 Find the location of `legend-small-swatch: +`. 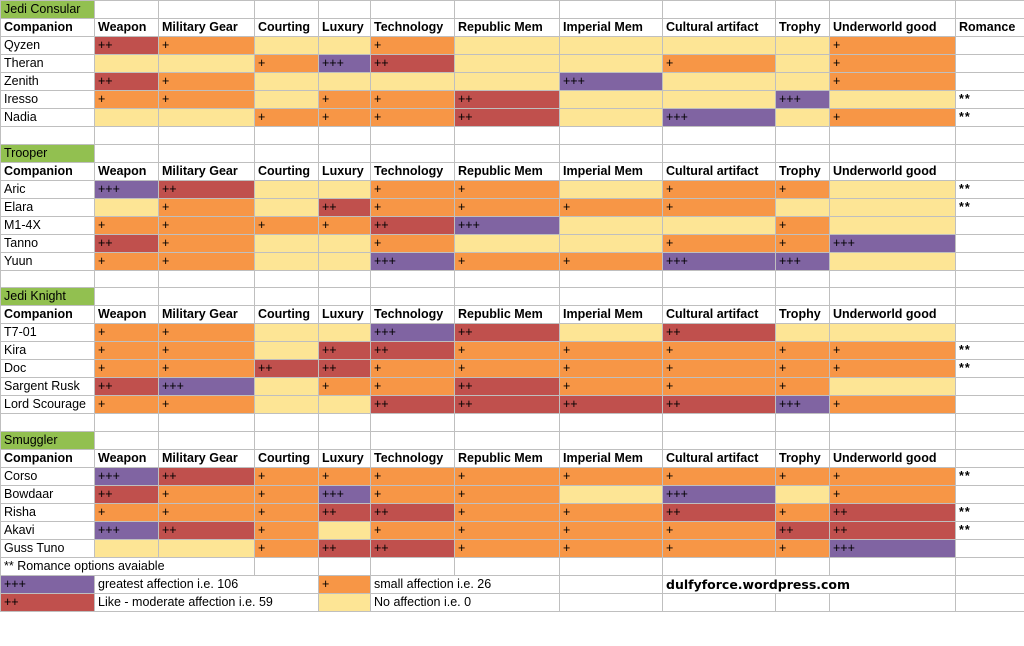

legend-small-swatch: + is located at coordinates (344, 585).